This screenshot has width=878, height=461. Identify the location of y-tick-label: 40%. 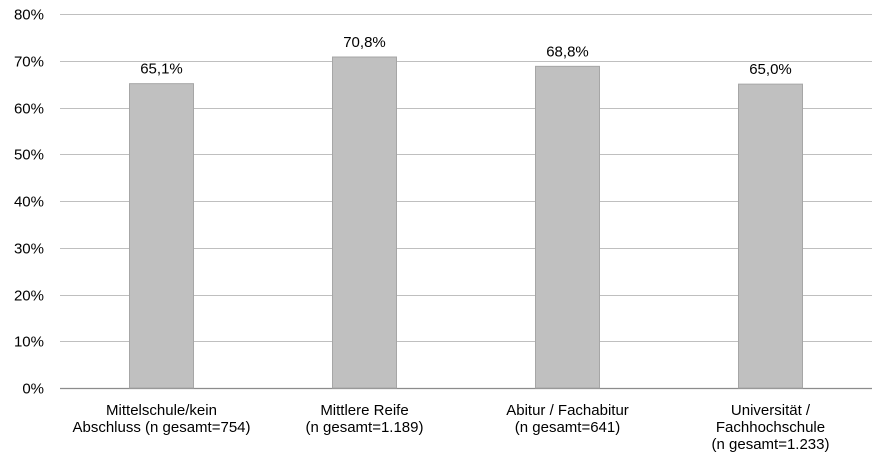
(29, 202).